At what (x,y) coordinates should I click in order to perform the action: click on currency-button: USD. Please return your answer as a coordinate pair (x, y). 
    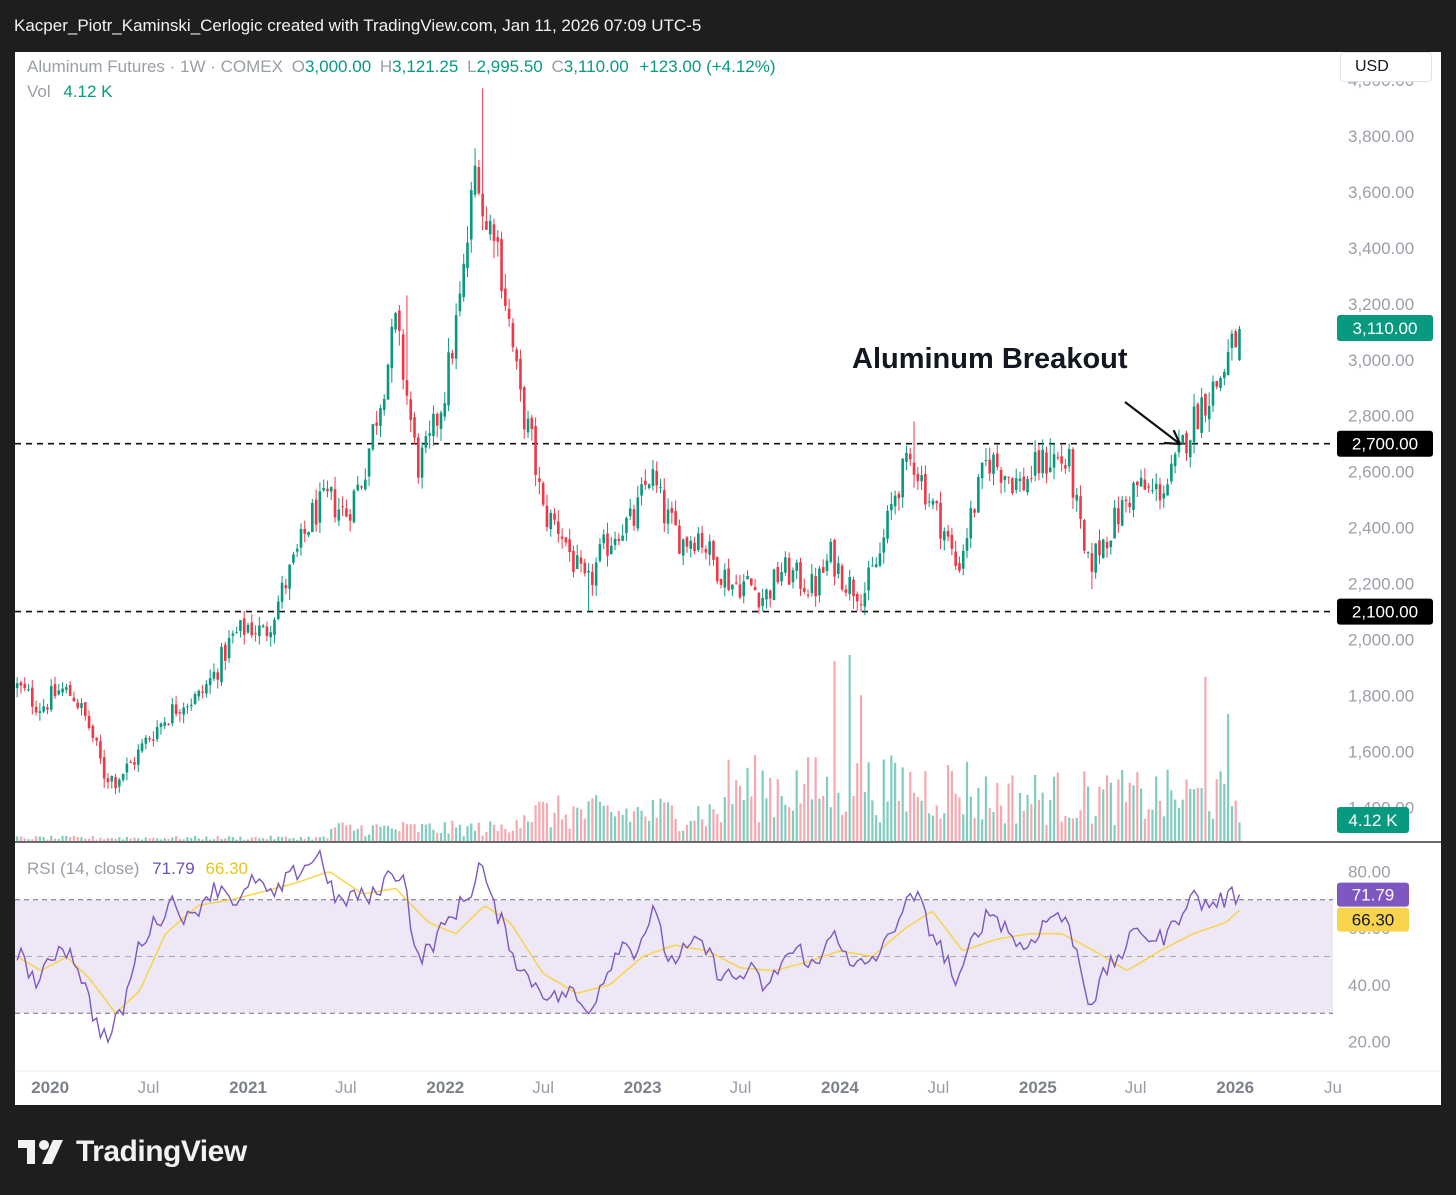
    Looking at the image, I should click on (1386, 67).